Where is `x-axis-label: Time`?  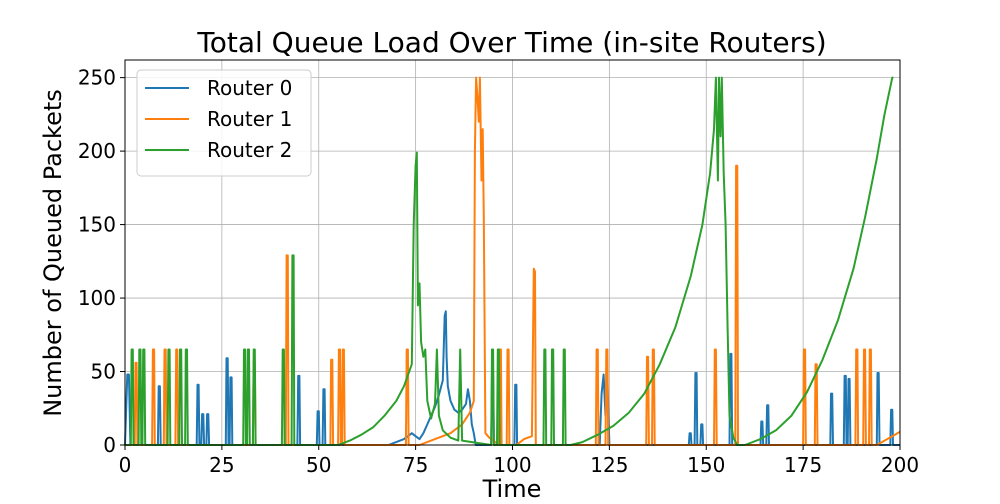
x-axis-label: Time is located at coordinates (512, 487).